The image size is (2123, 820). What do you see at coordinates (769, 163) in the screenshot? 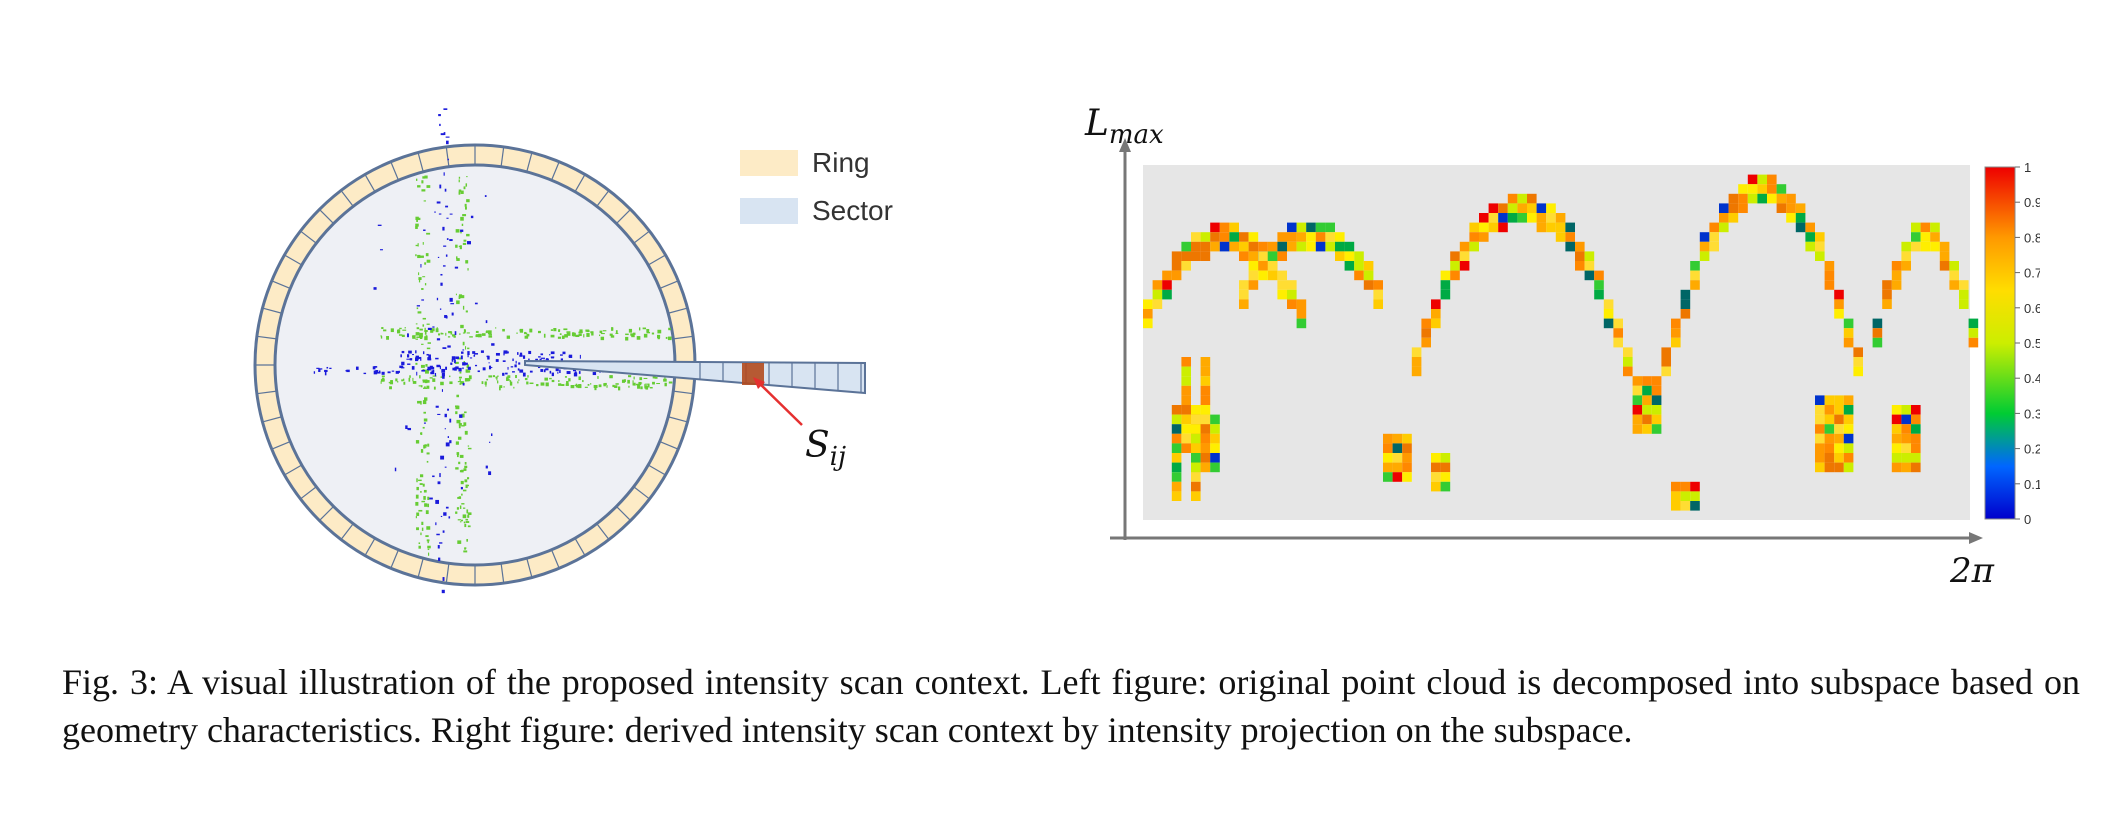
I see `legend-ring-swatch` at bounding box center [769, 163].